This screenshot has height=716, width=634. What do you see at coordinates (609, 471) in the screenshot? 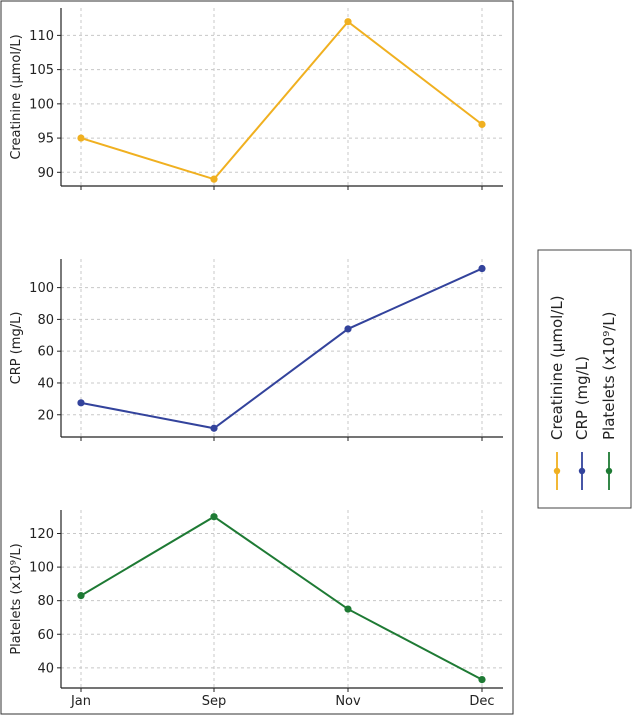
I see `legend-marker-platelets` at bounding box center [609, 471].